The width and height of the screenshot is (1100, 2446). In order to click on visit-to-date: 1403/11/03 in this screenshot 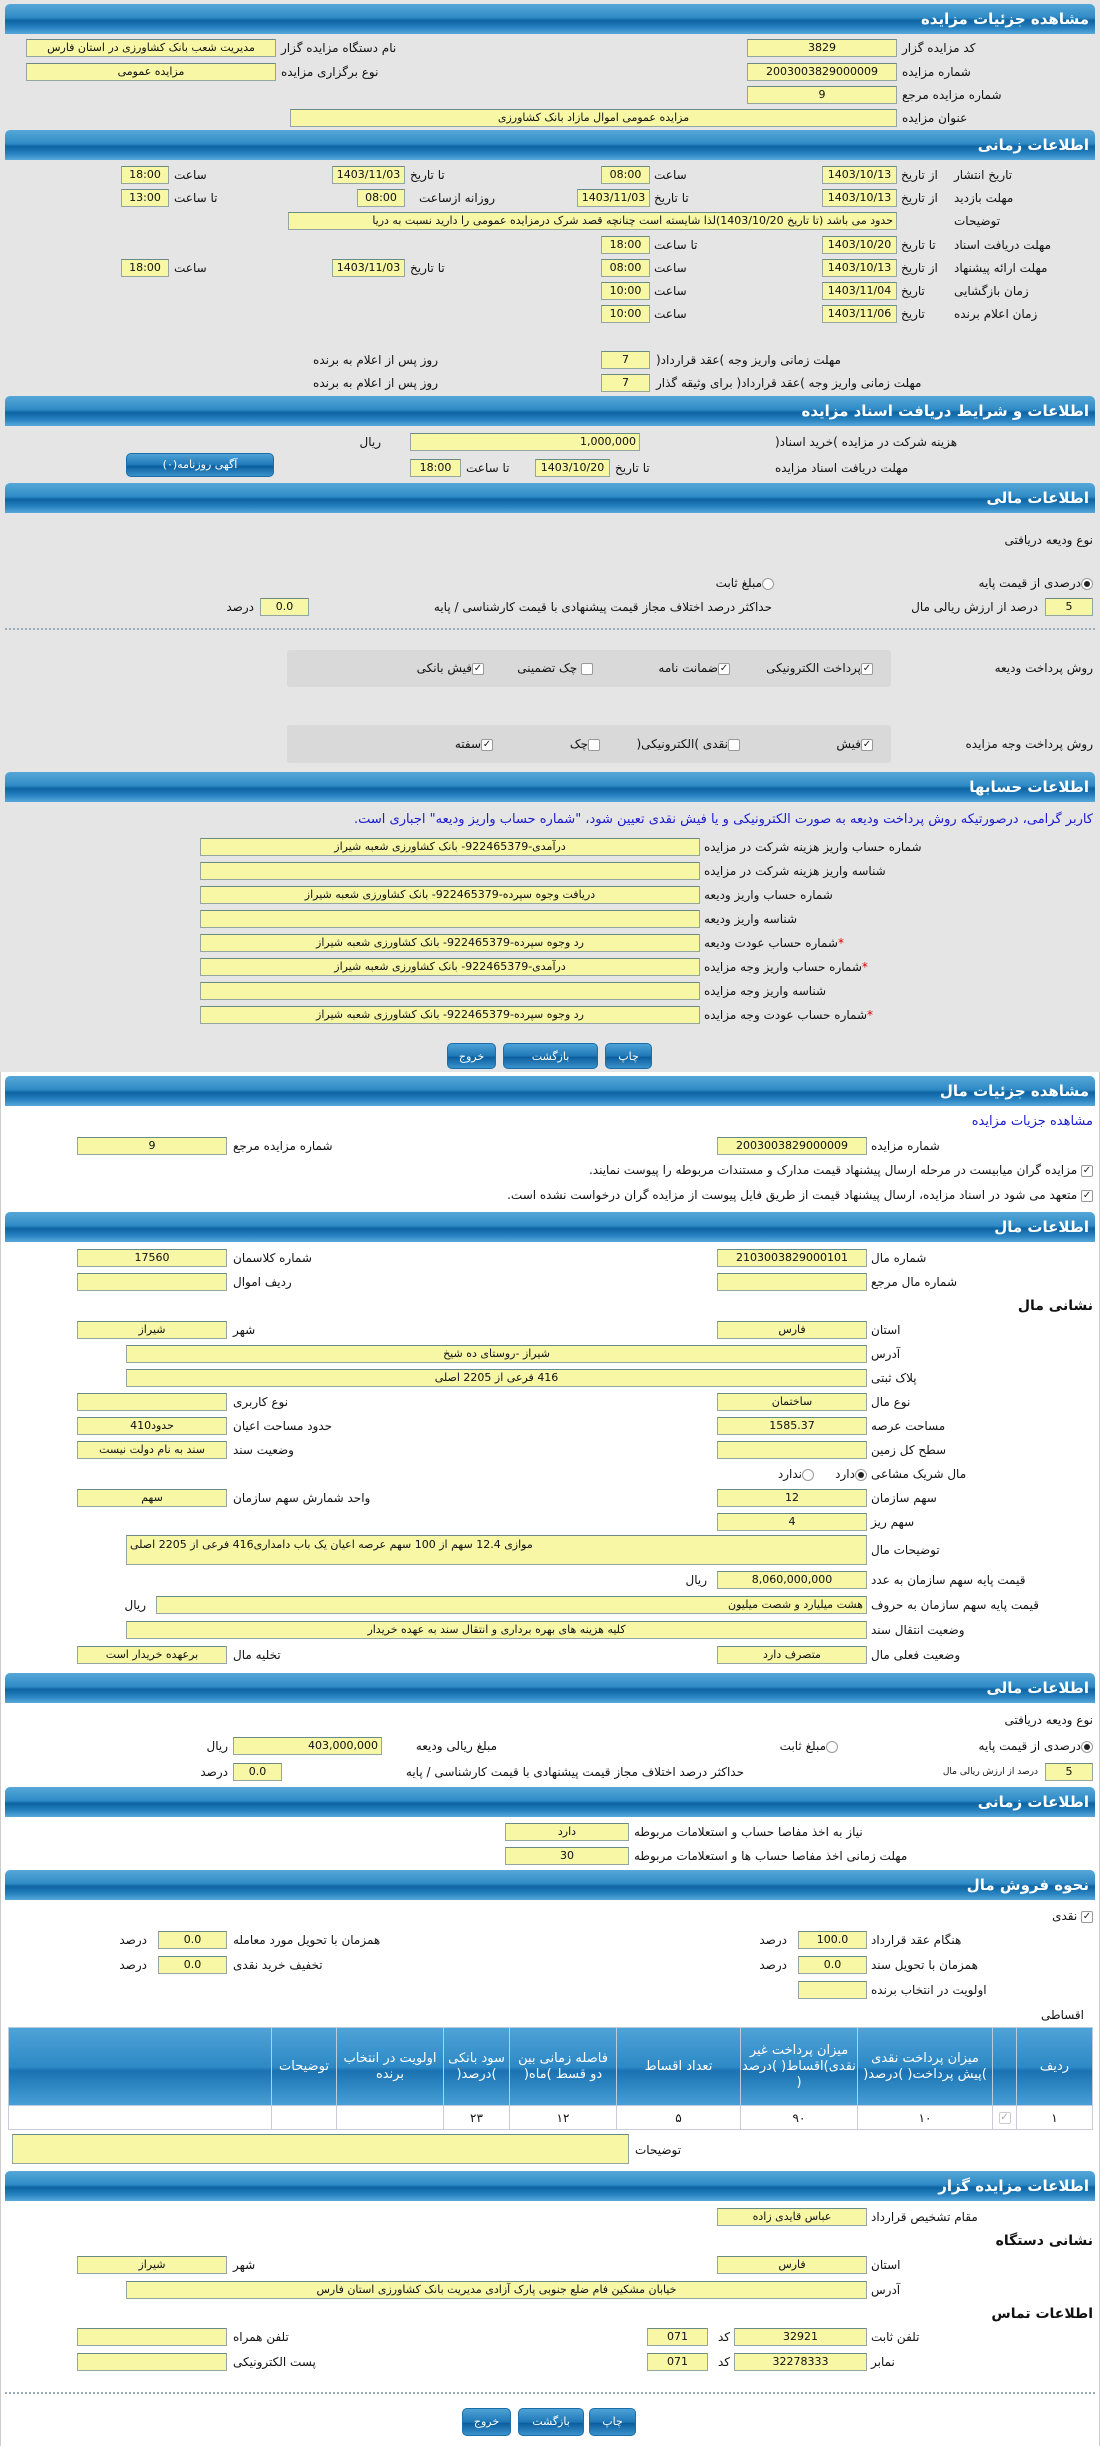, I will do `click(613, 198)`.